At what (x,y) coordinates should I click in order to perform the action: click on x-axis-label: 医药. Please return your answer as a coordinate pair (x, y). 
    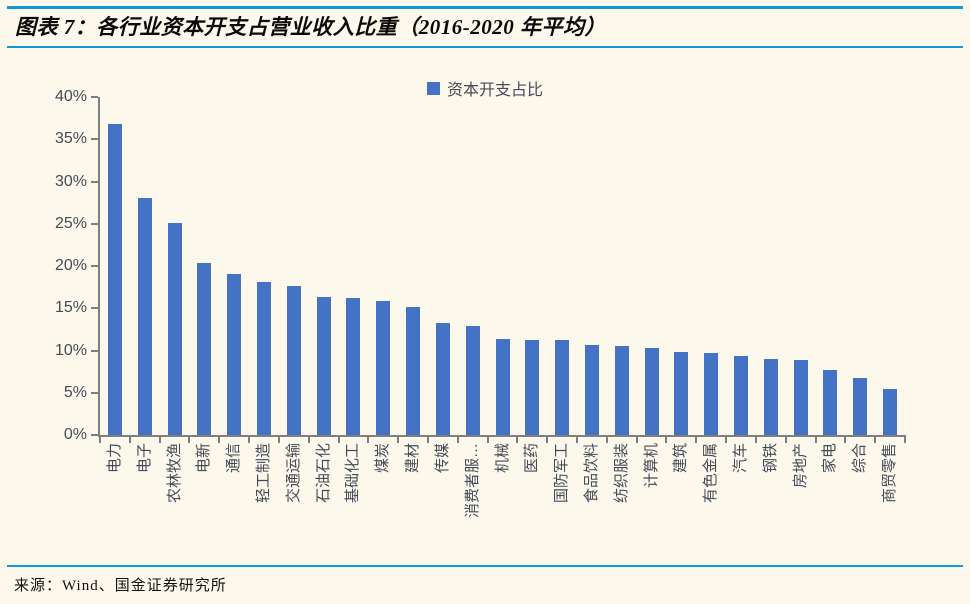
    Looking at the image, I should click on (532, 458).